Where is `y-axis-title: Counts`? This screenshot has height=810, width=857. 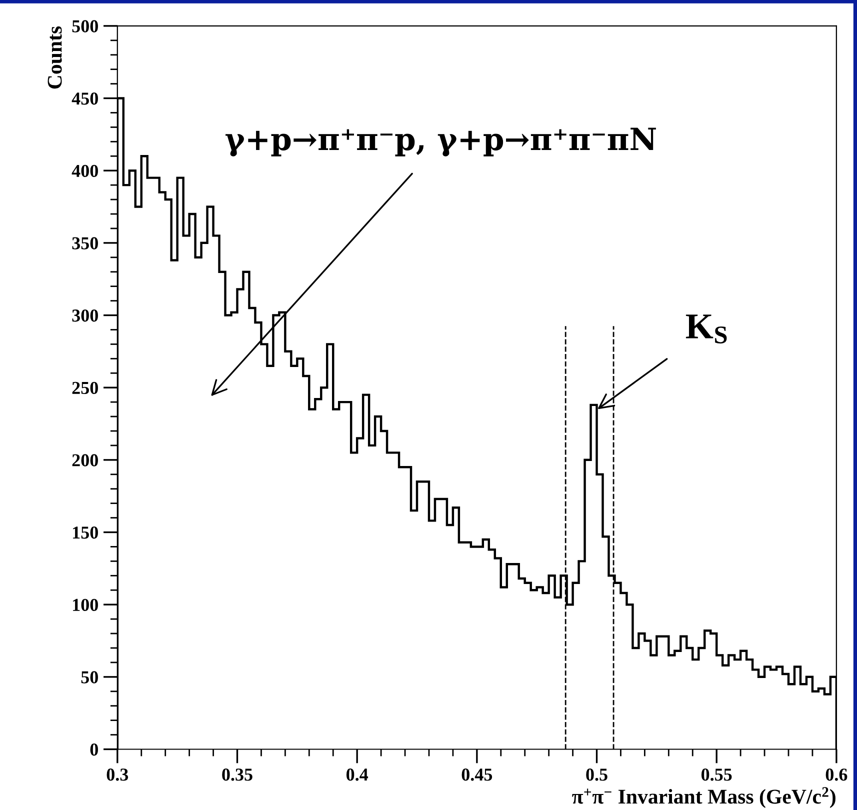 y-axis-title: Counts is located at coordinates (55, 57).